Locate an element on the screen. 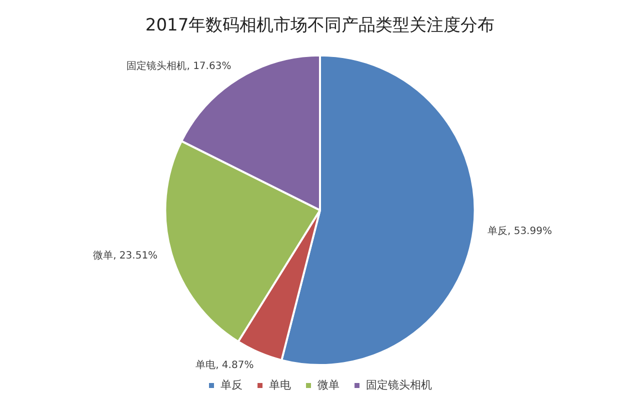 The width and height of the screenshot is (640, 415). legend-label: 固定镜头相机 is located at coordinates (399, 385).